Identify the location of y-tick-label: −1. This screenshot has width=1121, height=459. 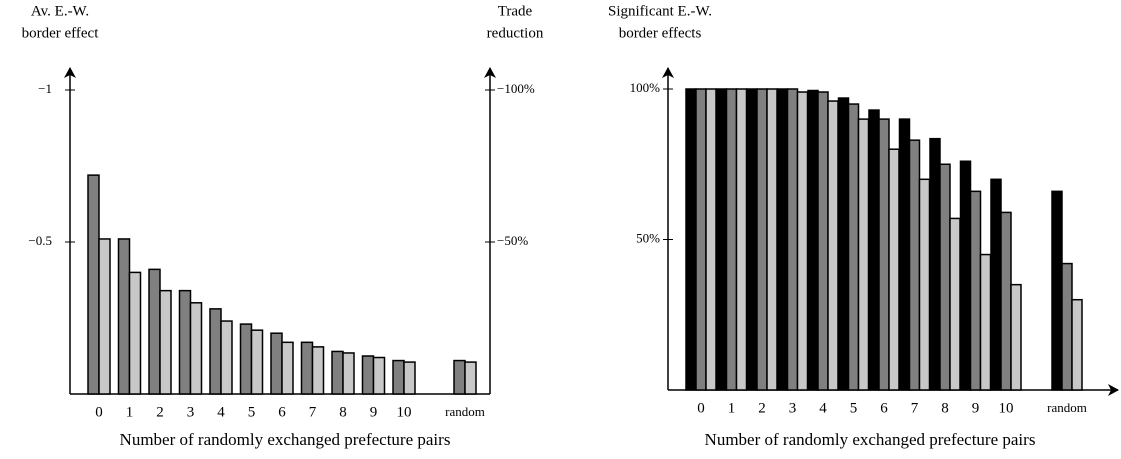
(45, 88).